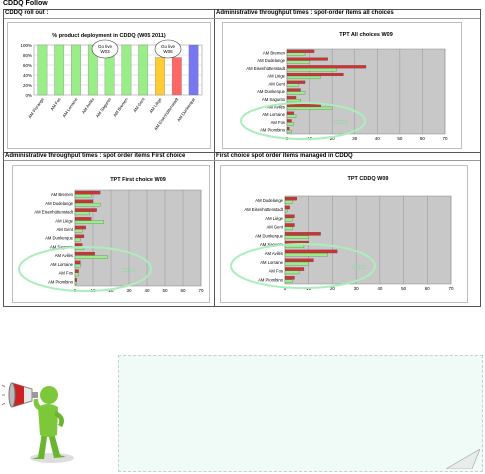  Describe the element at coordinates (105, 51) in the screenshot. I see `callout-label: W03` at that location.